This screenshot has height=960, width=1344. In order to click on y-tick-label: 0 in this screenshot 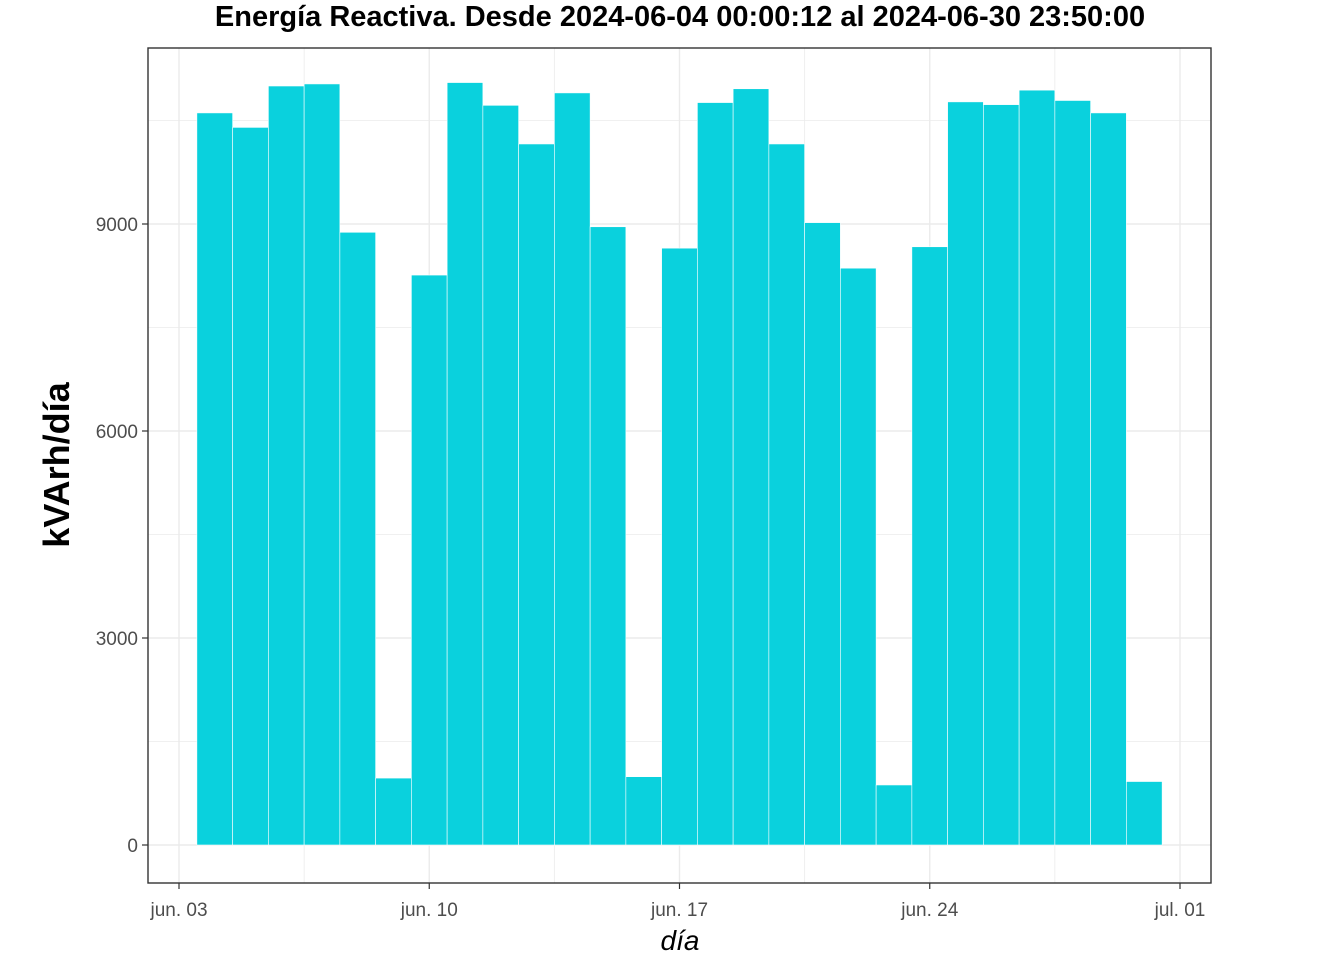, I will do `click(132, 846)`.